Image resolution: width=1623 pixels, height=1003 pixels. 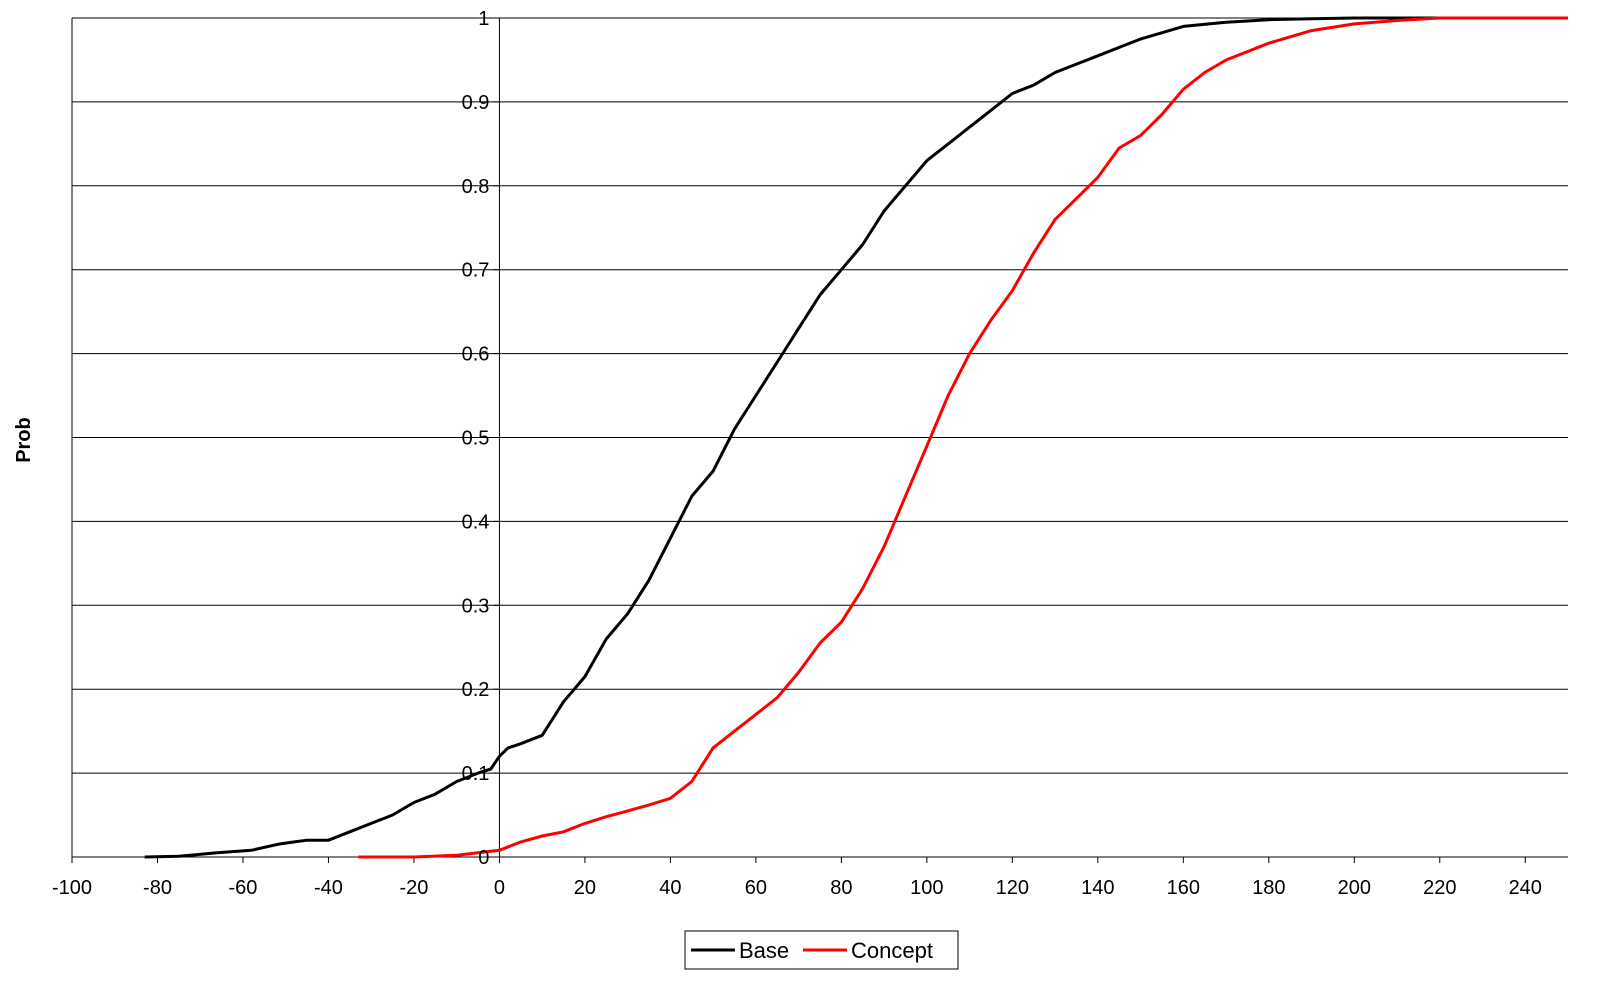 What do you see at coordinates (24, 440) in the screenshot?
I see `y-axis-title: Prob` at bounding box center [24, 440].